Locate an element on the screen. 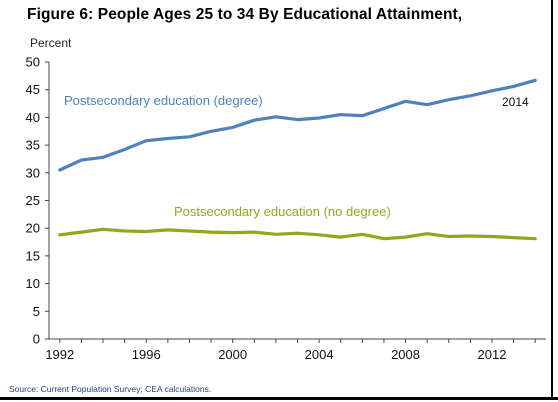 The height and width of the screenshot is (402, 558). x-tick-label: 2012 is located at coordinates (492, 354).